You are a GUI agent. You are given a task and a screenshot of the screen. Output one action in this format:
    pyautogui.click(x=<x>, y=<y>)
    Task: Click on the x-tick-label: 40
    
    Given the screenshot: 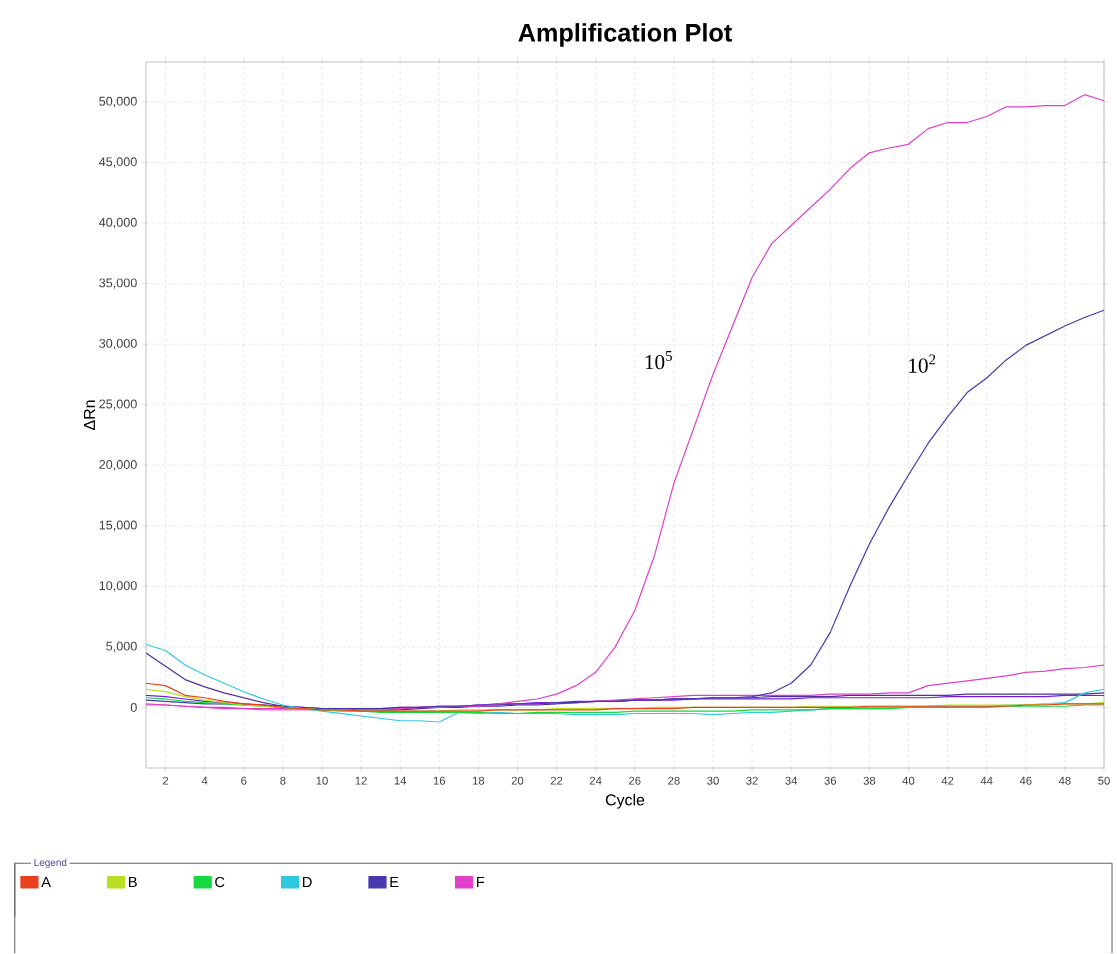 What is the action you would take?
    pyautogui.click(x=908, y=780)
    